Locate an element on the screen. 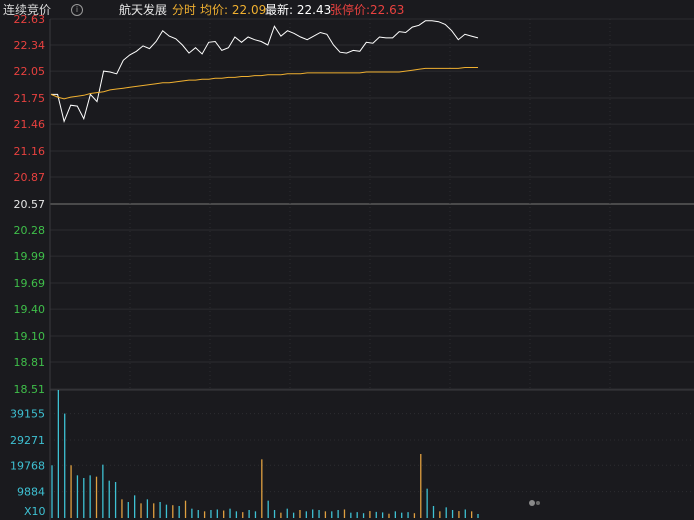  price-tick-label: 19.40 is located at coordinates (30, 309).